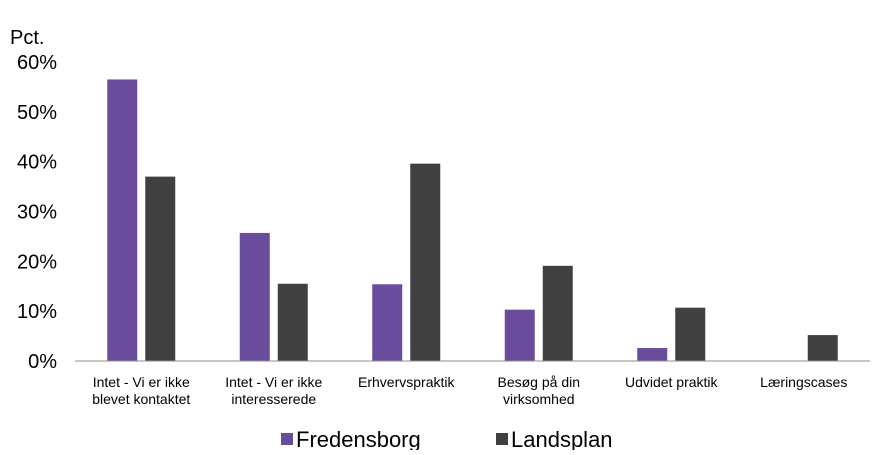 The image size is (875, 455). I want to click on legend-swatch-landsplan, so click(502, 439).